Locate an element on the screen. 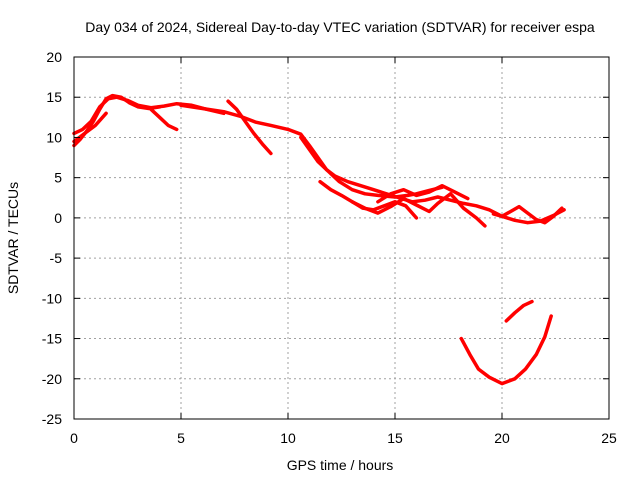 This screenshot has width=640, height=480. y-tick-label: -25 is located at coordinates (52, 419).